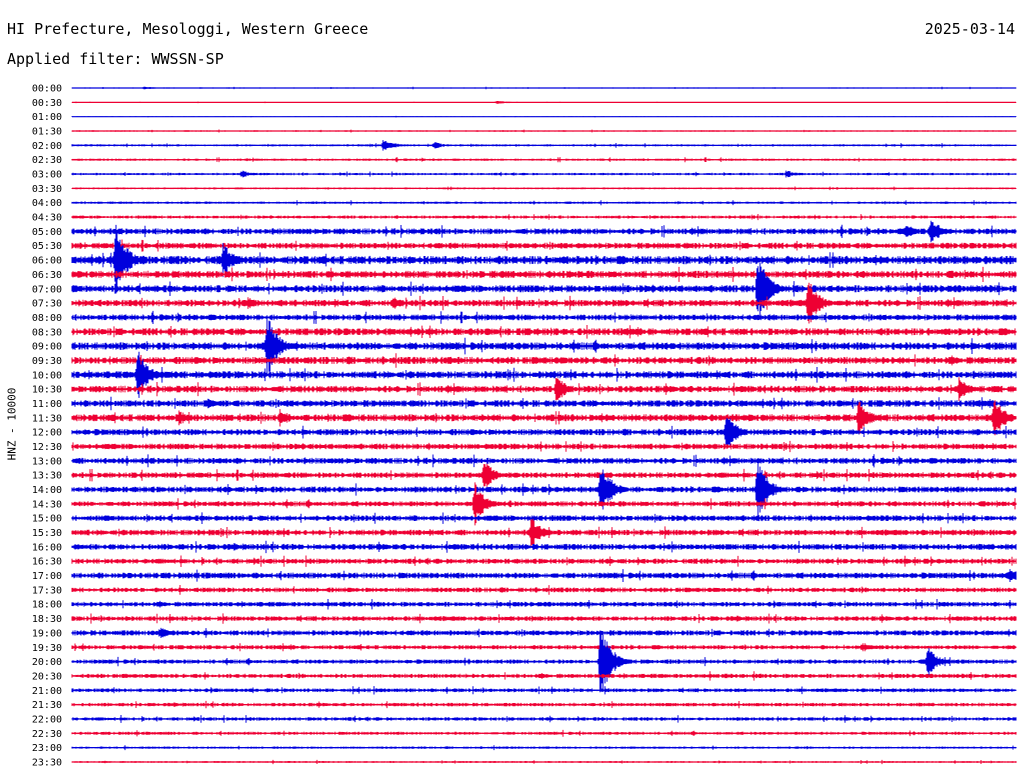 This screenshot has height=780, width=1024. I want to click on row-label: 06:30, so click(47, 275).